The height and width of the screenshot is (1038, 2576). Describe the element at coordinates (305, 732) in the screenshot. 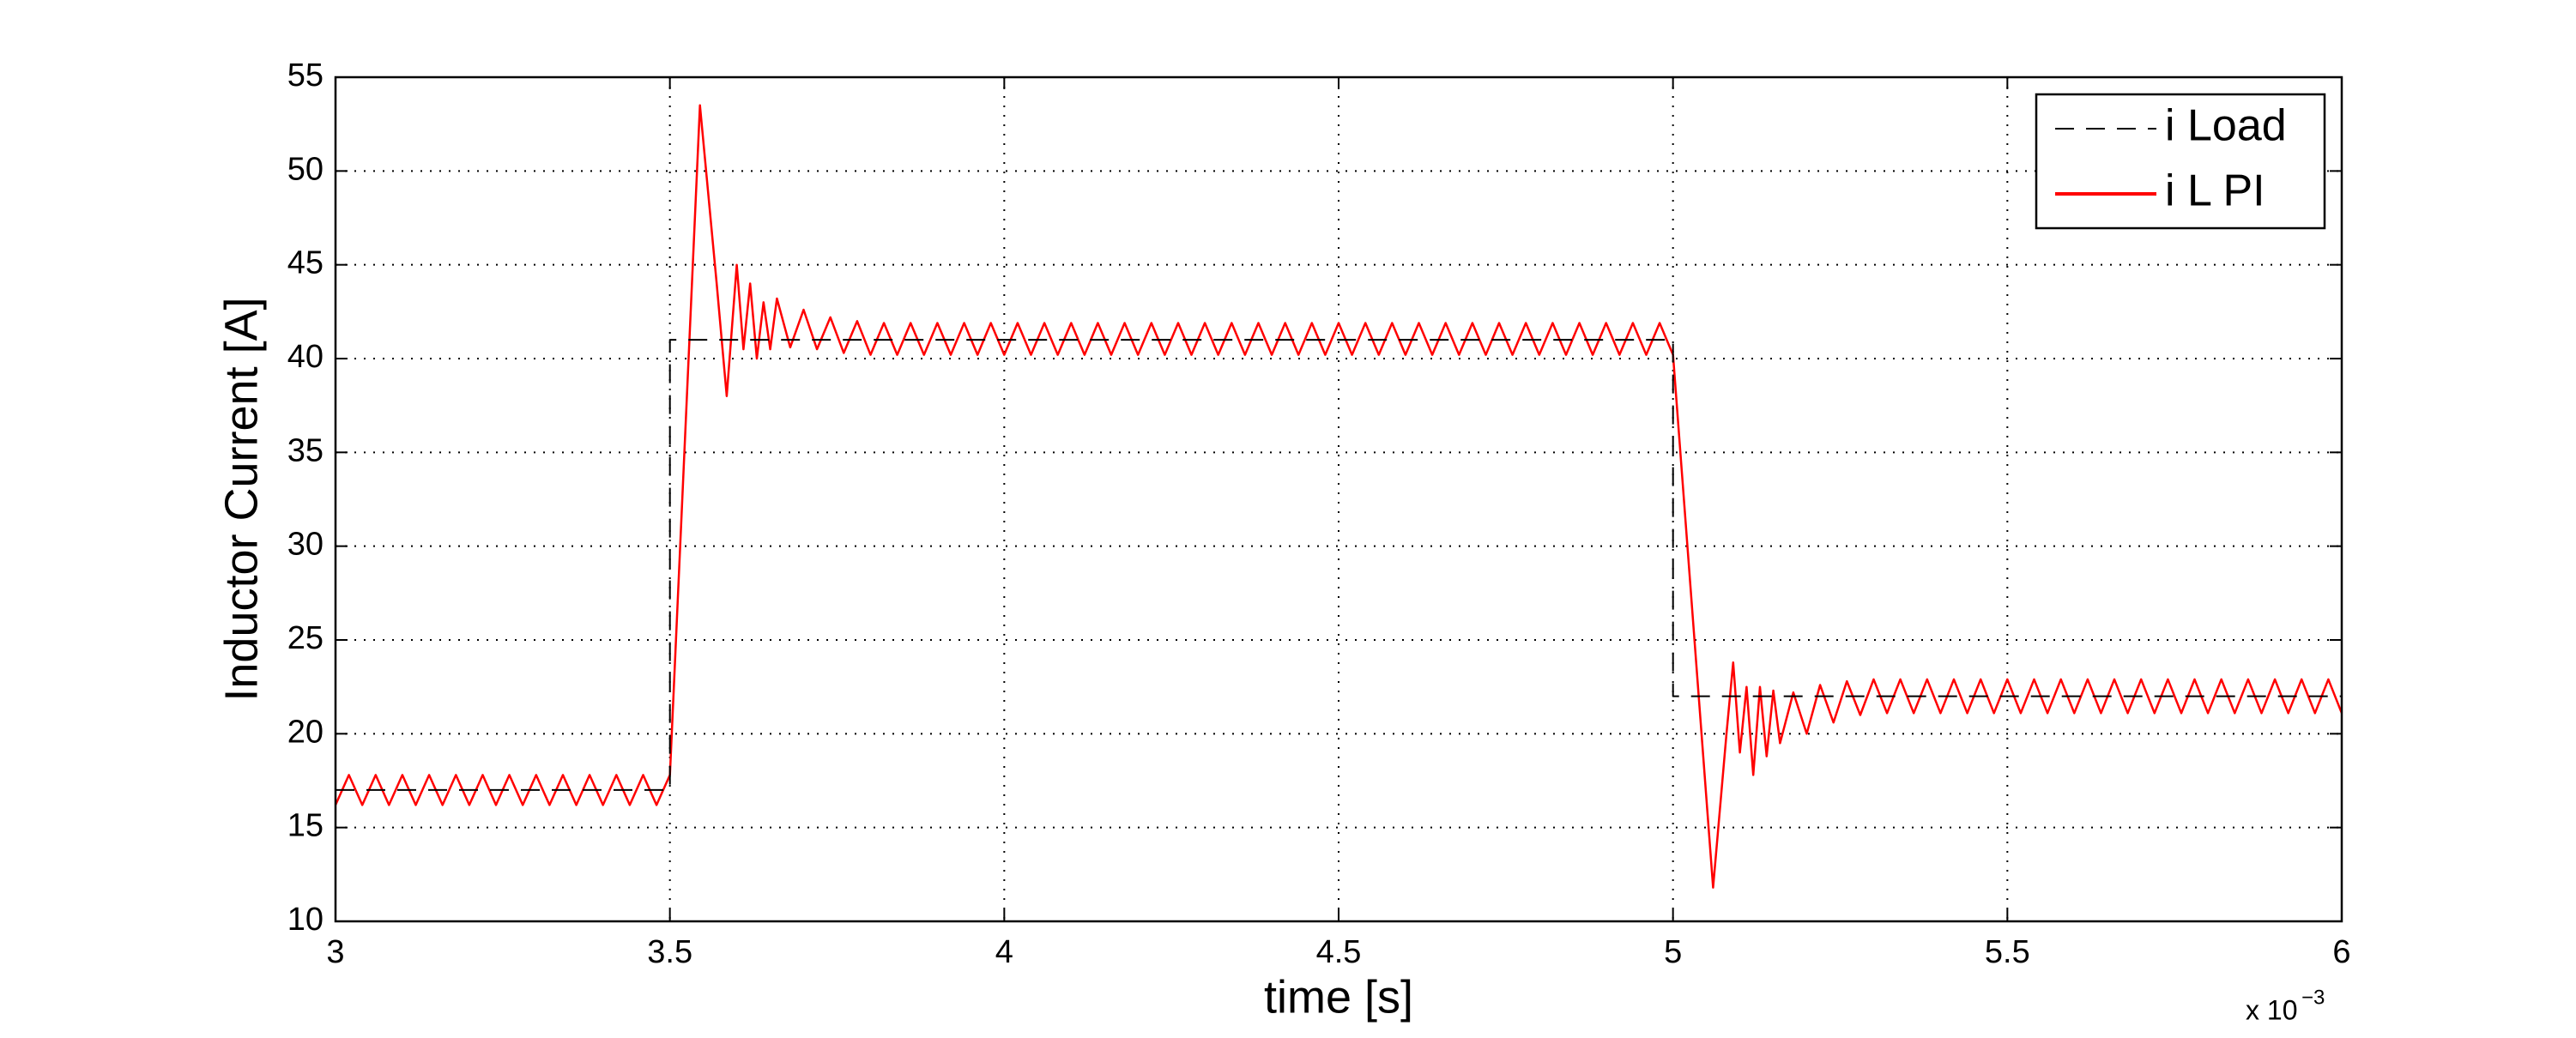

I see `y-tick-label: 20` at that location.